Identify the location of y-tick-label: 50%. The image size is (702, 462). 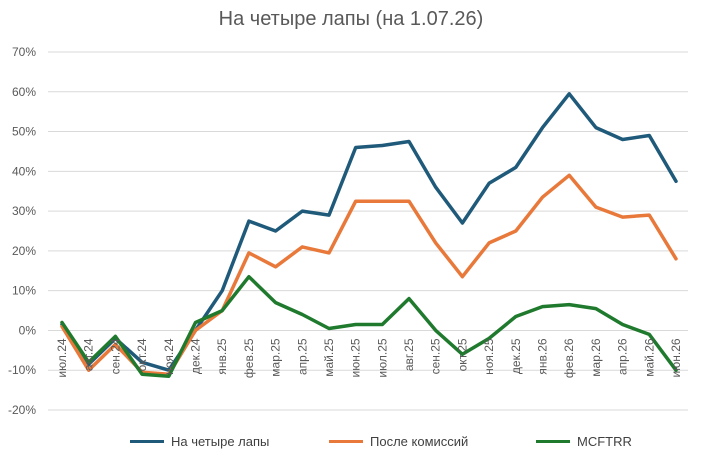
(24, 132).